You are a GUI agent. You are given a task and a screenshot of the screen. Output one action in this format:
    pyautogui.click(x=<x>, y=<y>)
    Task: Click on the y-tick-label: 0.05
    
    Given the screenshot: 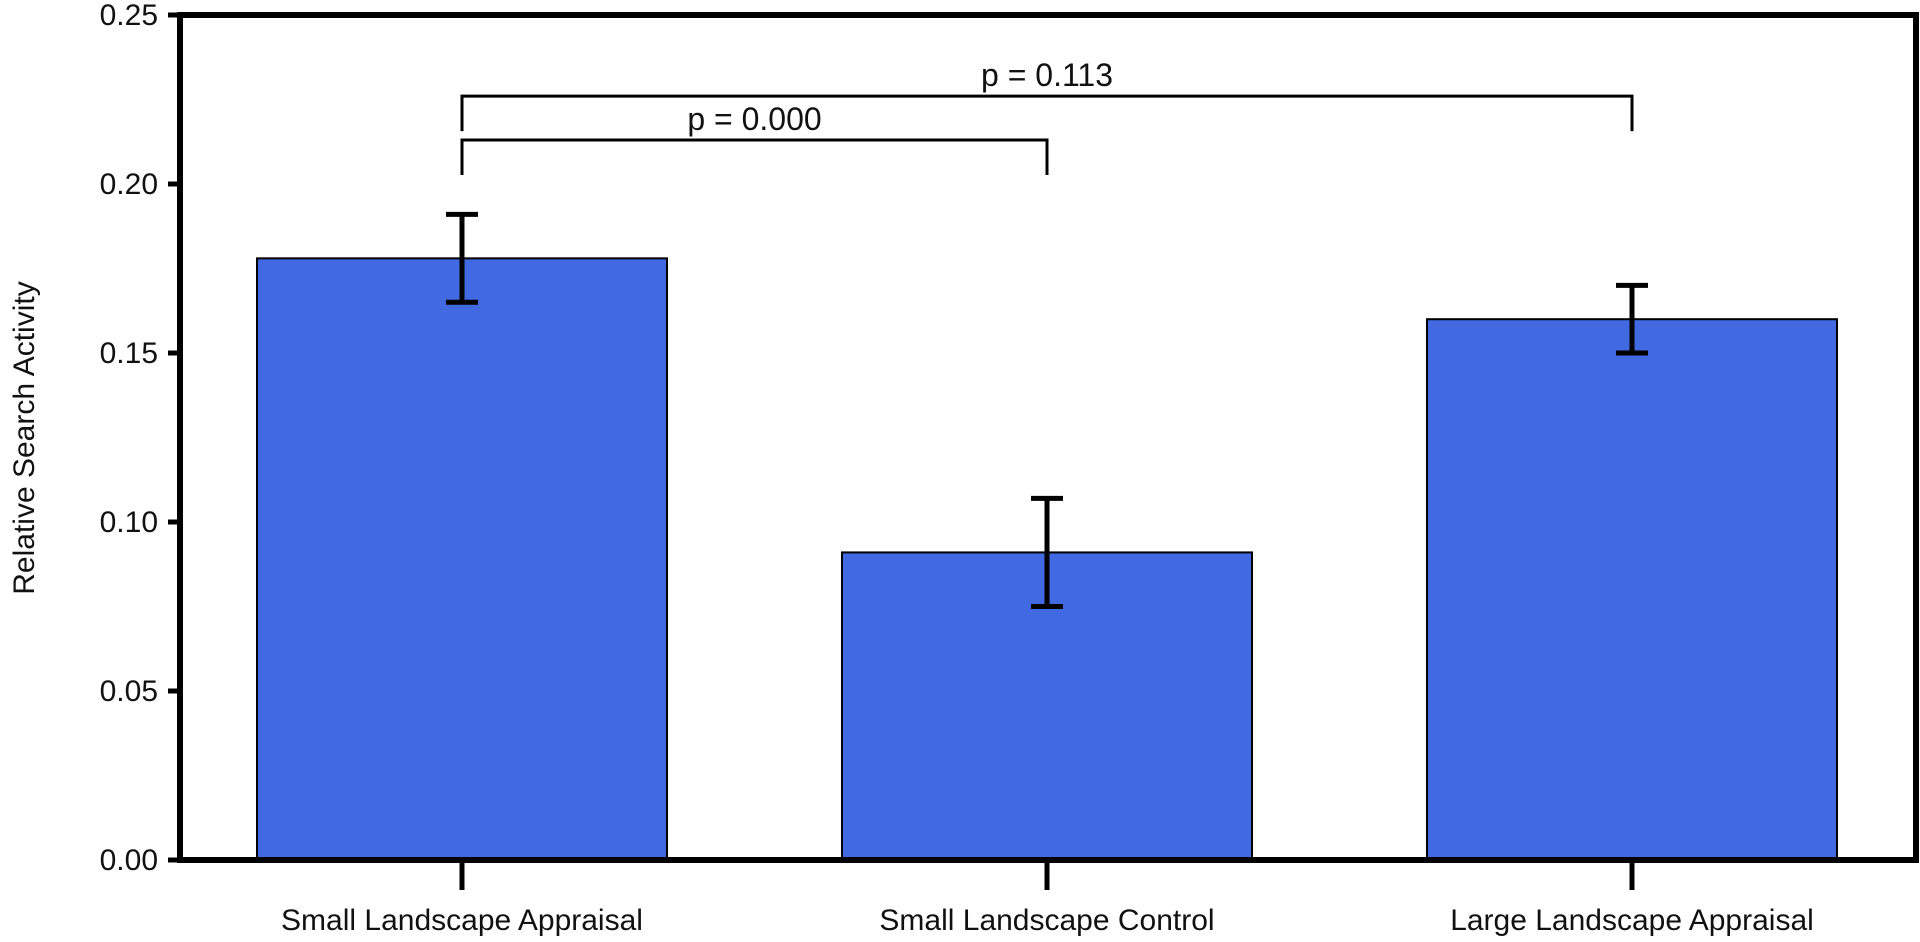 What is the action you would take?
    pyautogui.click(x=129, y=691)
    